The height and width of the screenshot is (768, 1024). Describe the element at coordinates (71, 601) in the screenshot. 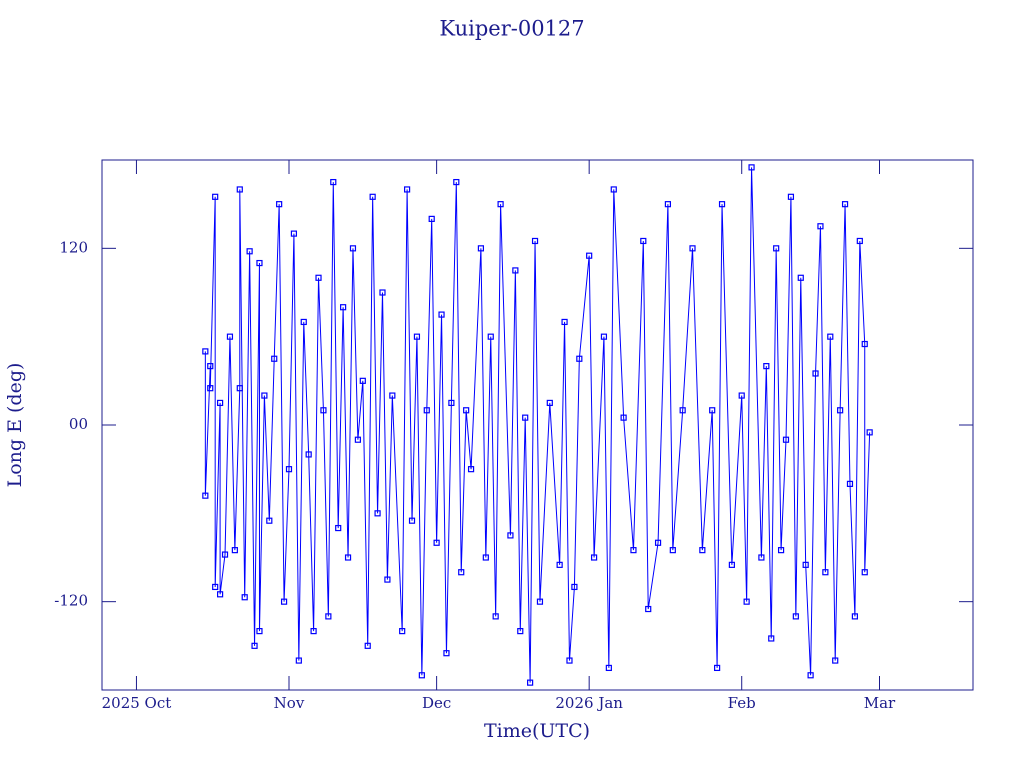

I see `y-tick-label: -120` at that location.